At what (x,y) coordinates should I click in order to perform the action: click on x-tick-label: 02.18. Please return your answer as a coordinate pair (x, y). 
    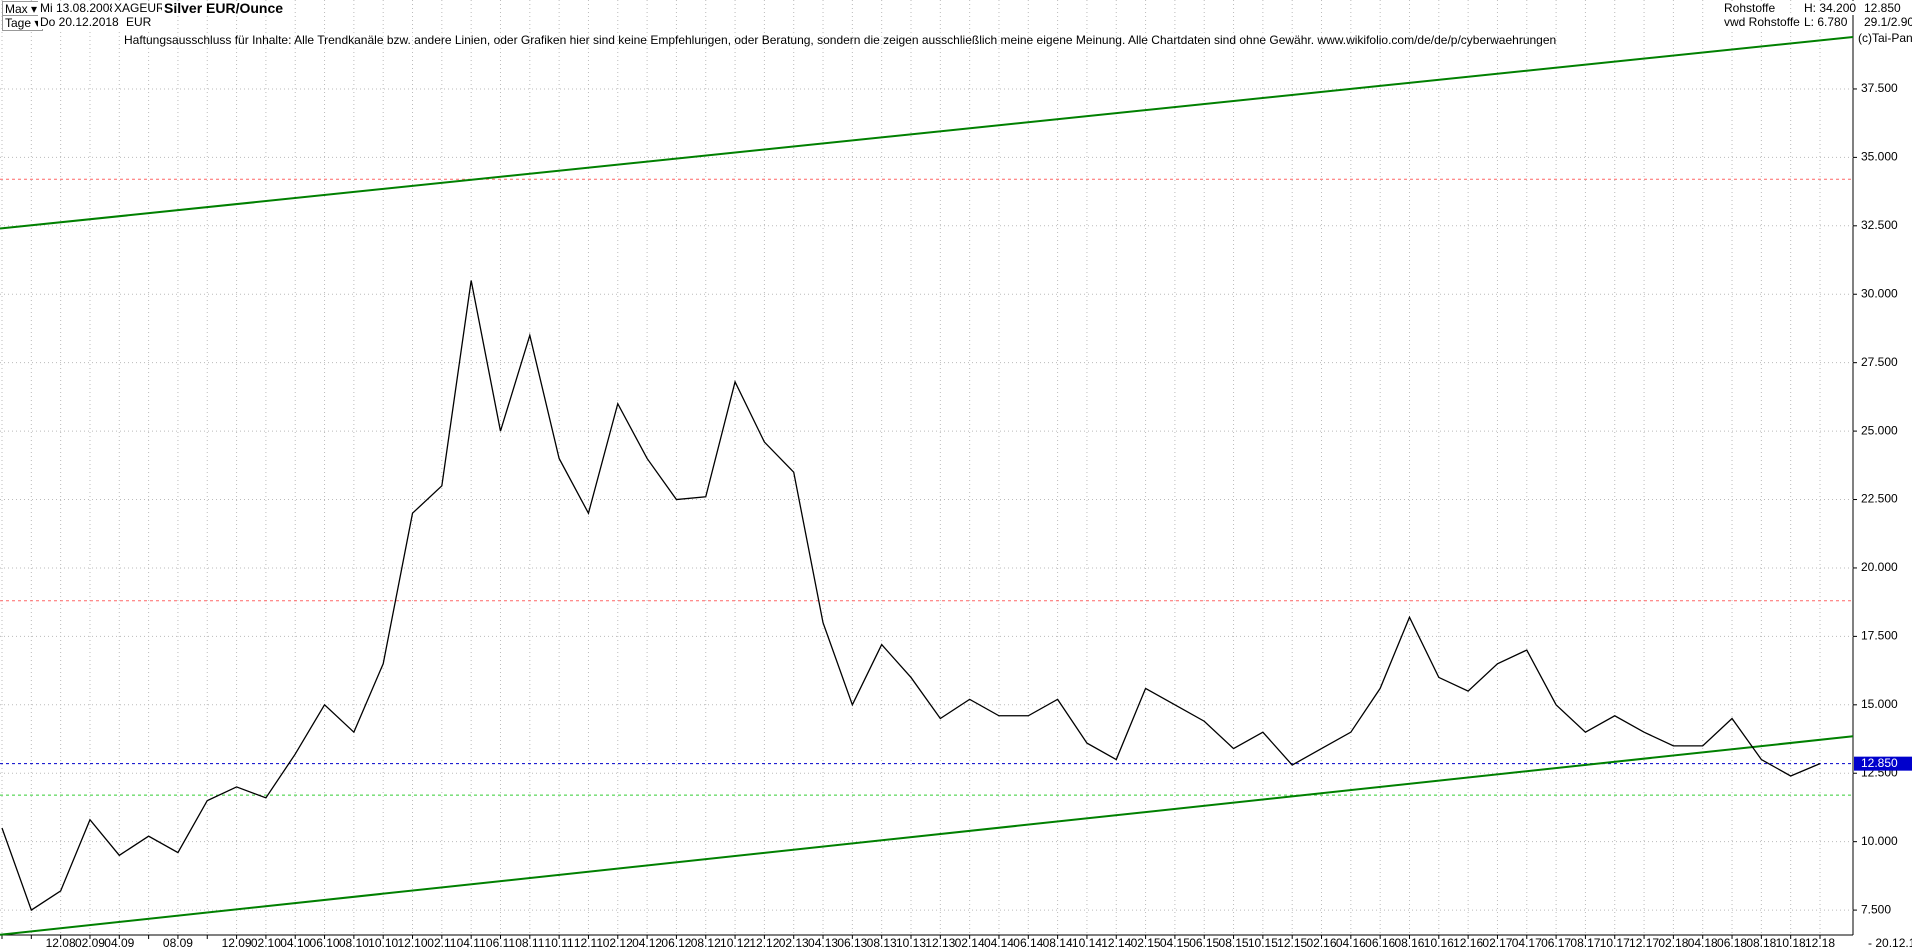
    Looking at the image, I should click on (1673, 943).